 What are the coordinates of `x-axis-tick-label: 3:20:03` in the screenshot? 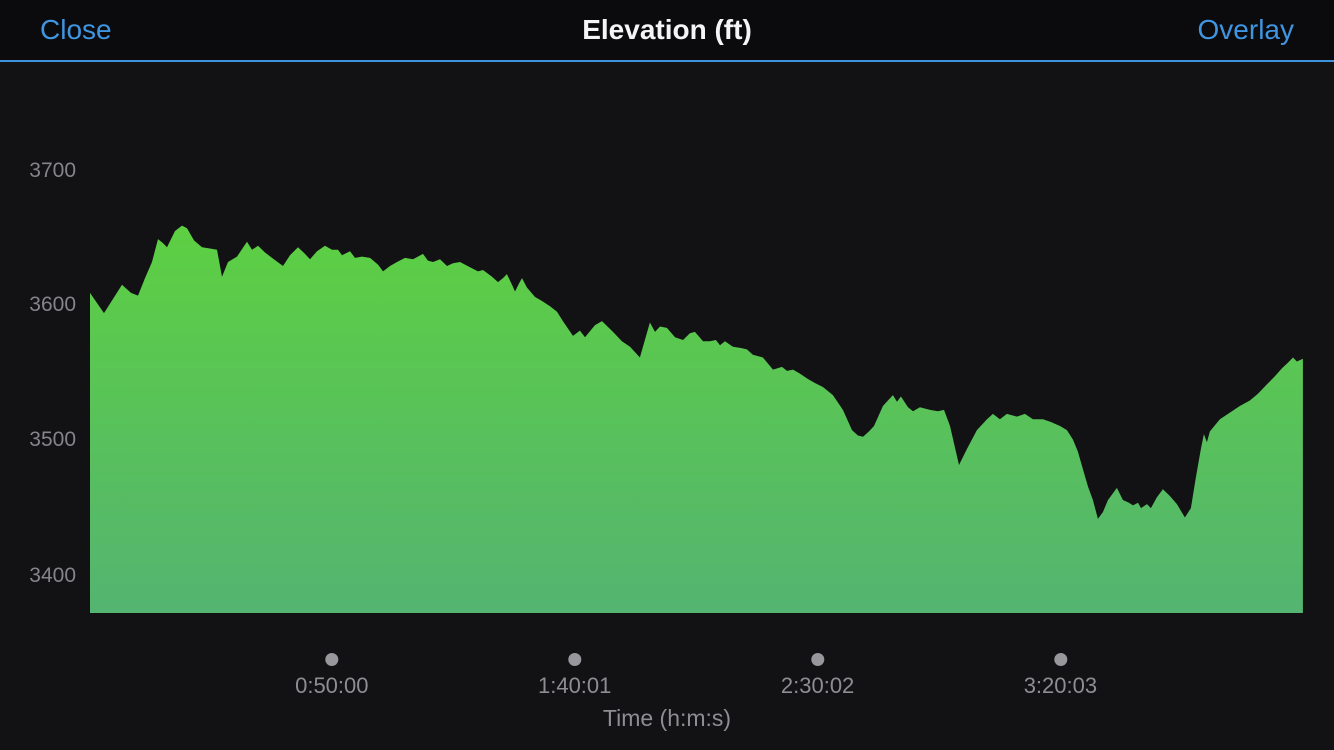 It's located at (1060, 685).